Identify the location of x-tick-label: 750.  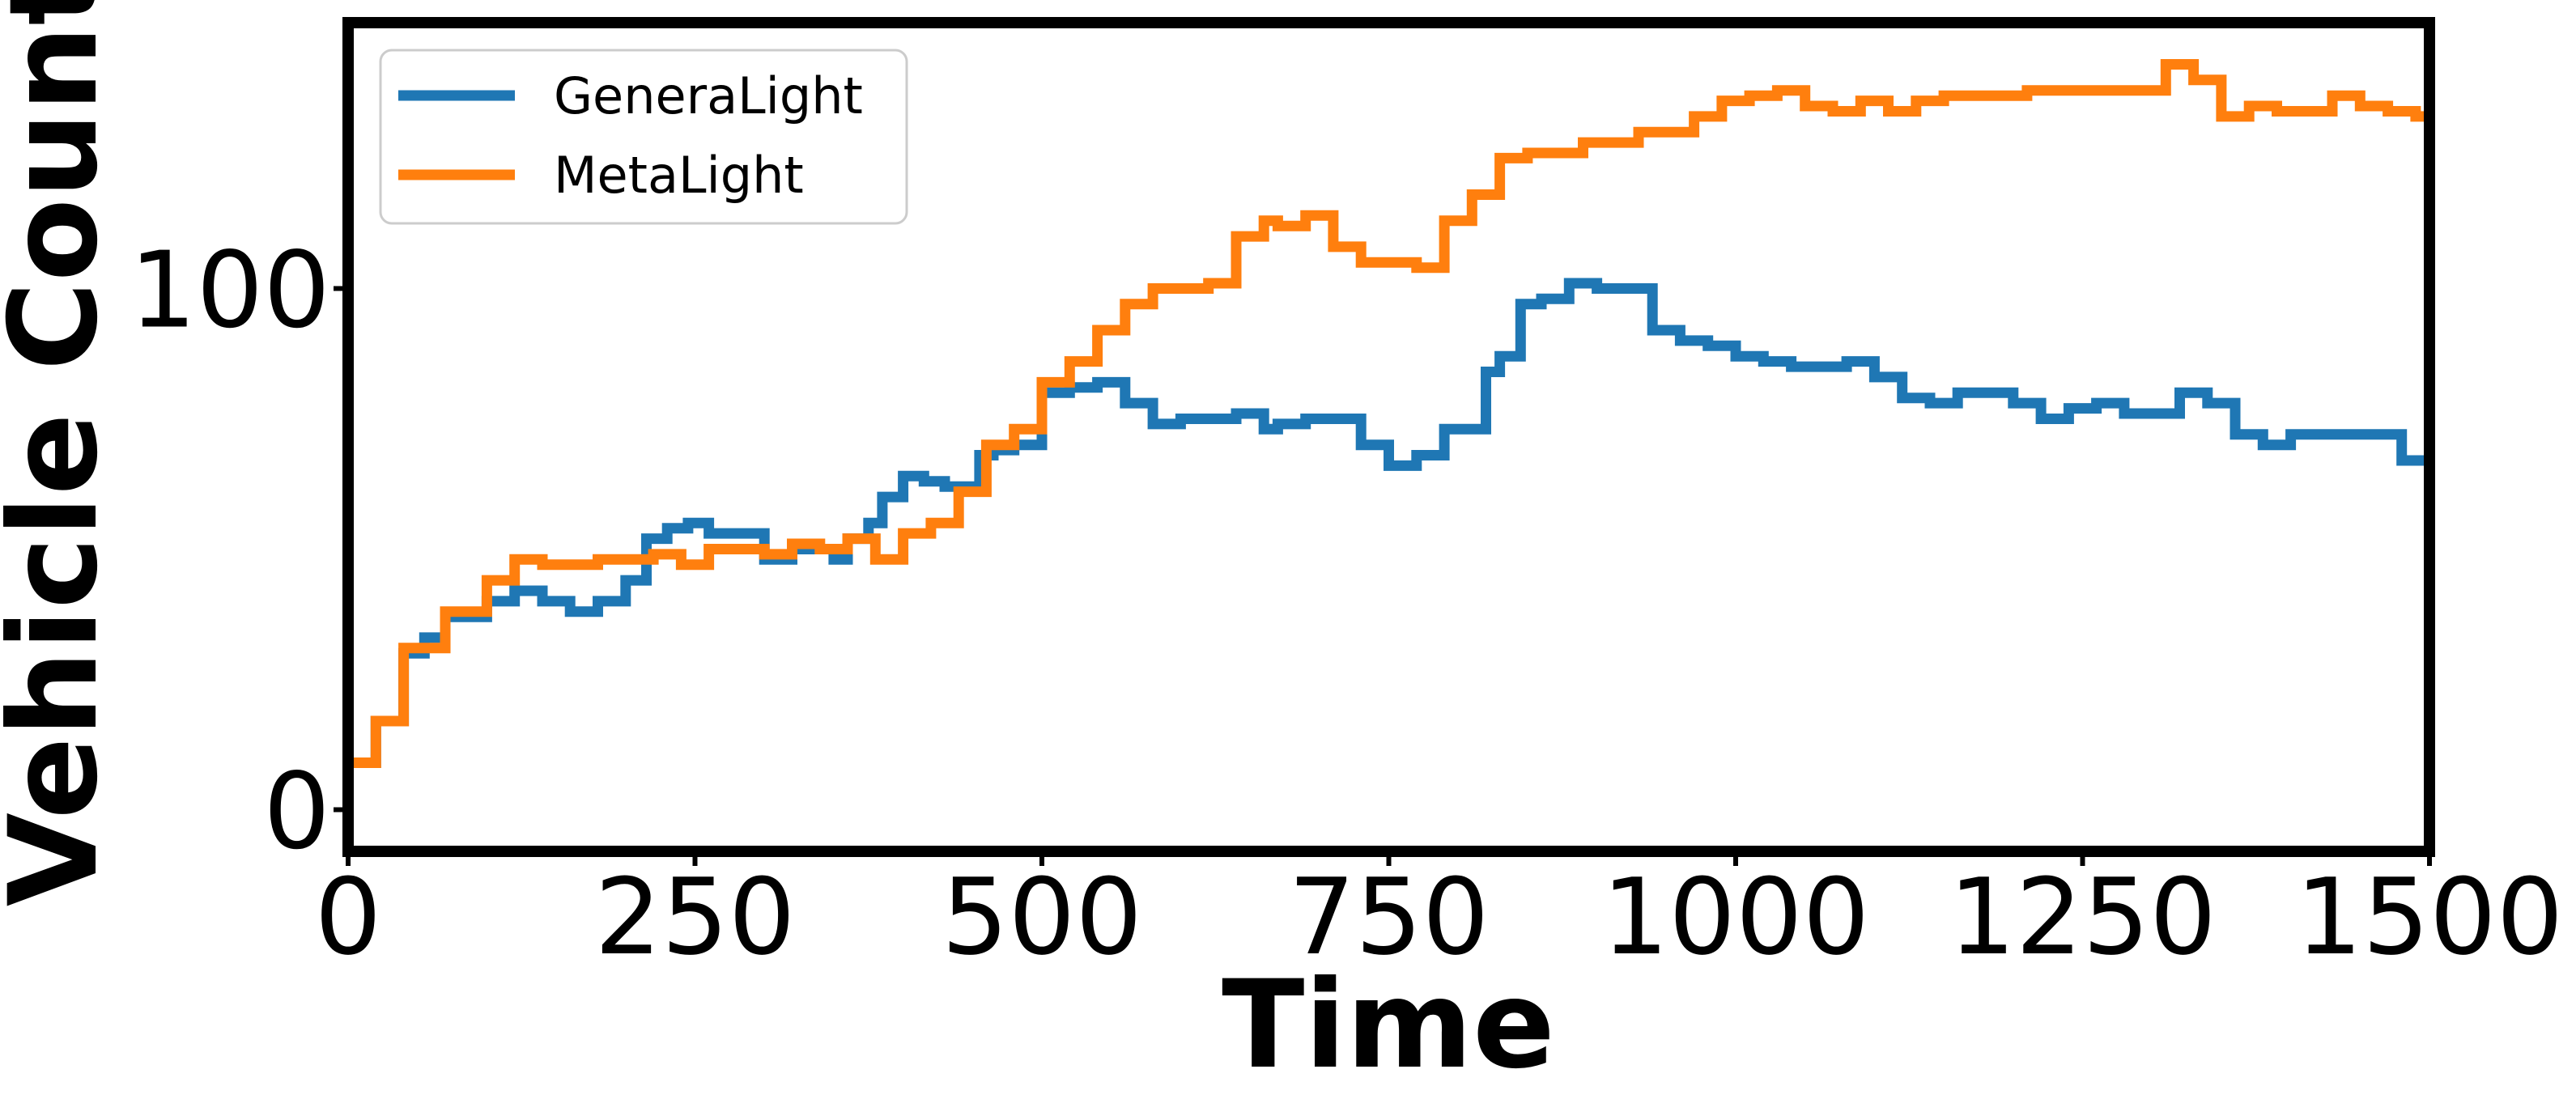
(1388, 916).